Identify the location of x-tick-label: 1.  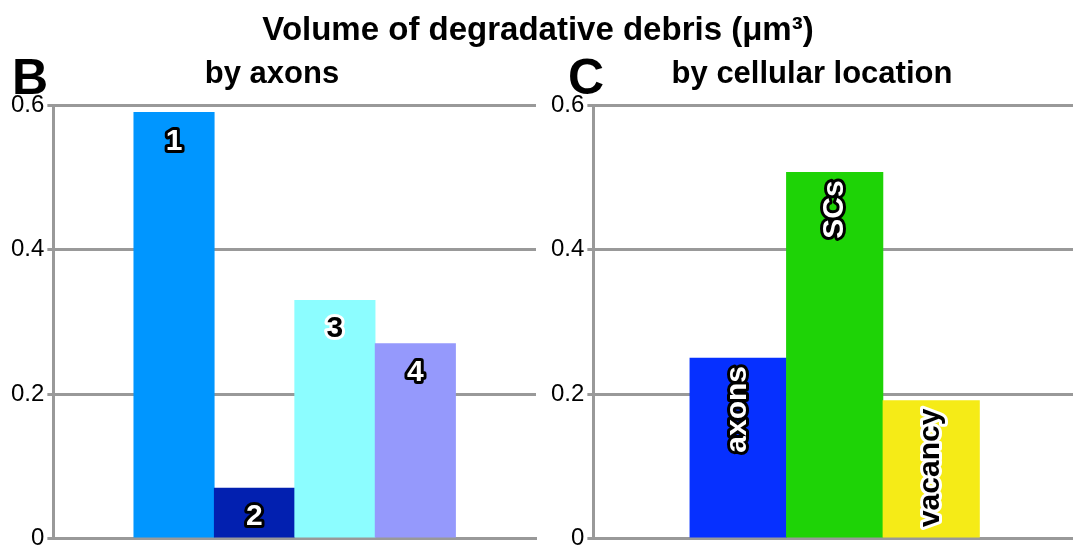
(174, 139).